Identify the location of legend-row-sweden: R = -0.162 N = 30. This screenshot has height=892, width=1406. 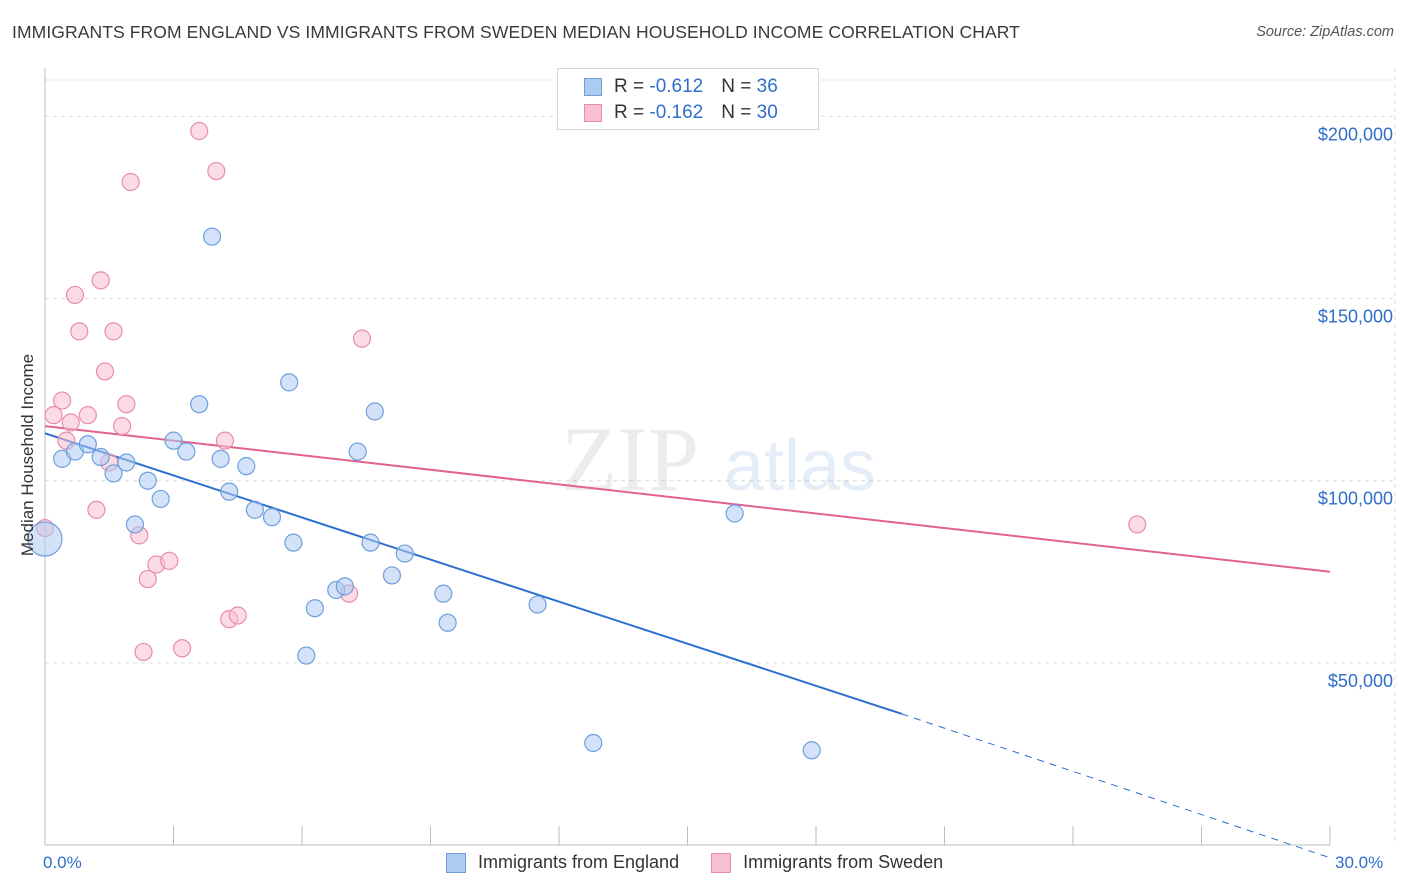
(681, 113).